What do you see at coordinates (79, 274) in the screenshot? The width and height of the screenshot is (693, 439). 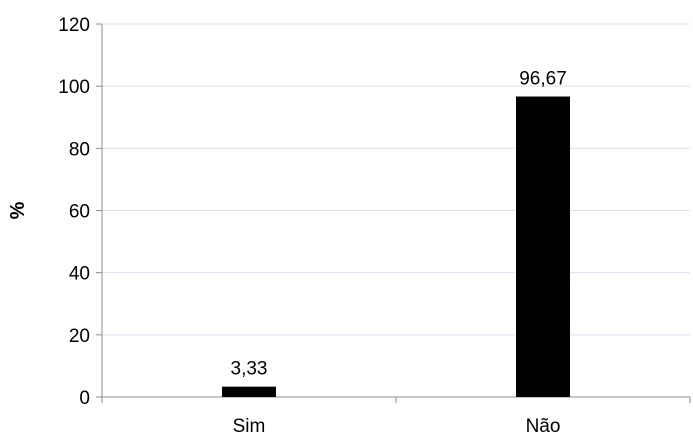 I see `y-tick-label-40: 40` at bounding box center [79, 274].